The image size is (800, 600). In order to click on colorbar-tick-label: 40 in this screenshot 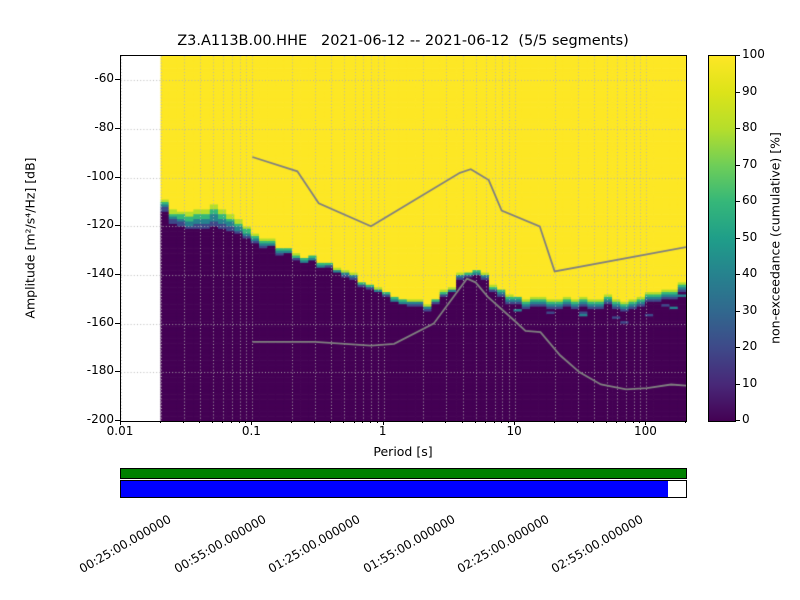, I will do `click(750, 273)`.